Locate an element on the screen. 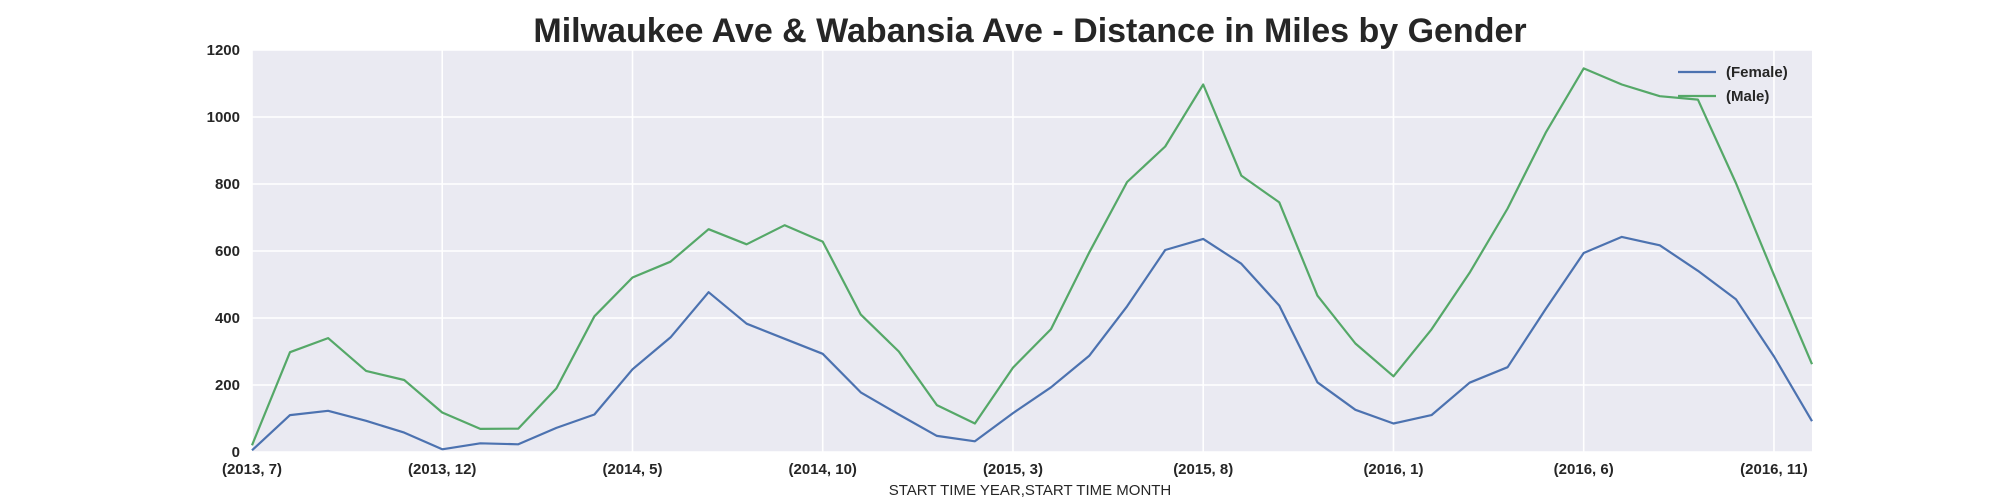 This screenshot has height=500, width=2000. y-tick-label: 600 is located at coordinates (227, 251).